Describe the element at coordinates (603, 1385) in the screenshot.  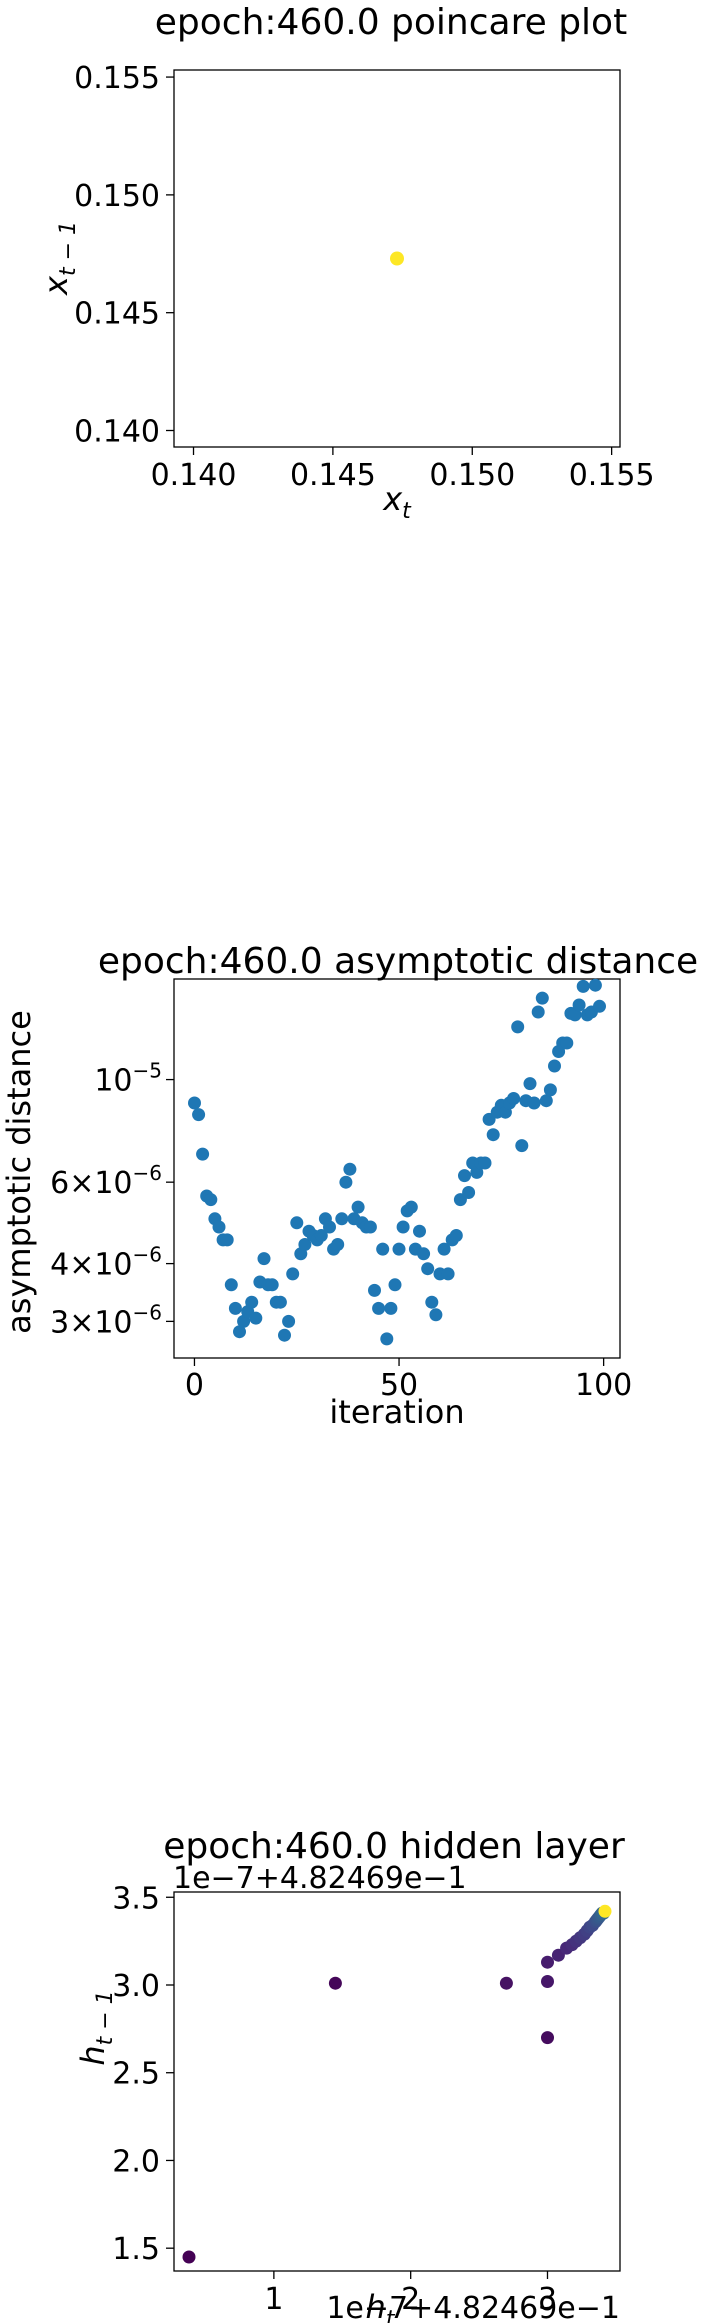
I see `x-tick-label: 100` at that location.